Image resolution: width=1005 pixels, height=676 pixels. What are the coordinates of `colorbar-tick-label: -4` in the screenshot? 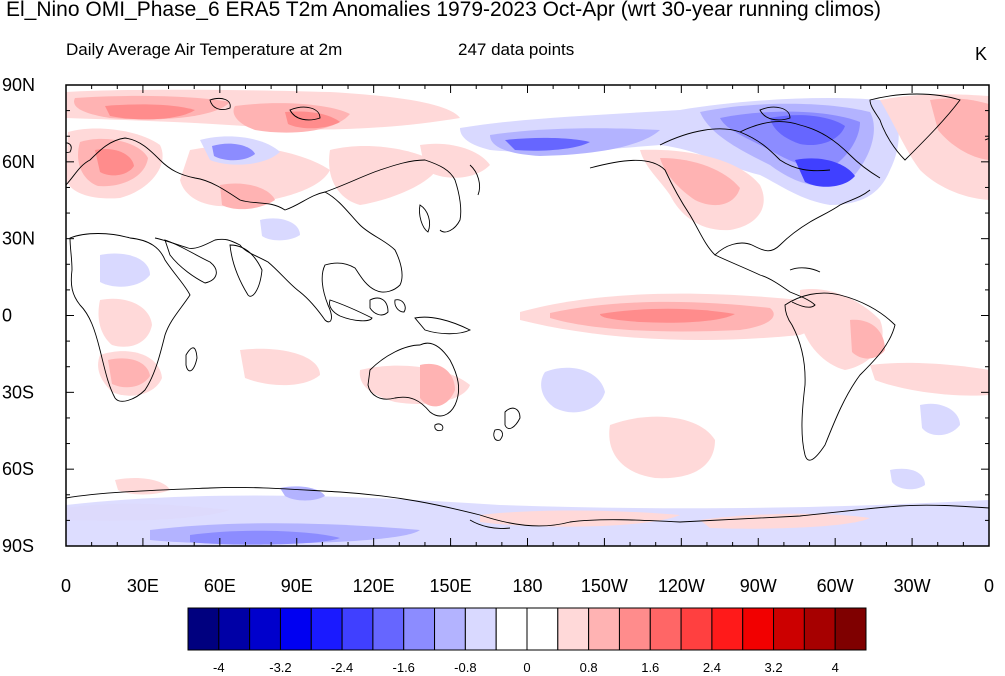 It's located at (219, 667).